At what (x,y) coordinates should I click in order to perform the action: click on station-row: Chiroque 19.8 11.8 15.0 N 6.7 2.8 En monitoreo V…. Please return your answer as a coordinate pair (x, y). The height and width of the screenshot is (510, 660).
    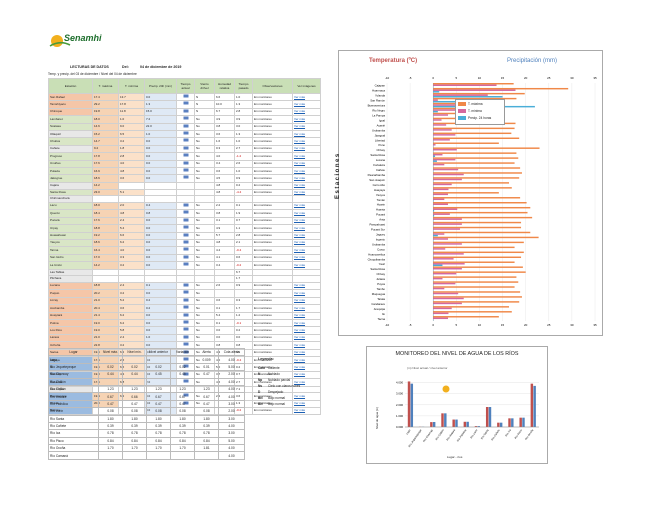
    Looking at the image, I should click on (184, 112).